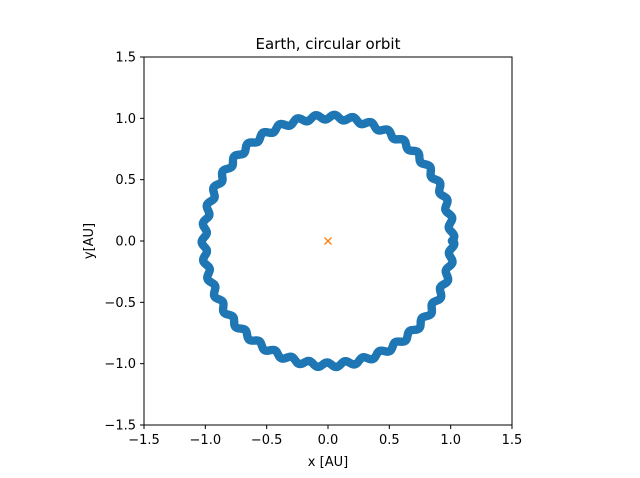  I want to click on chart-title: Earth, circular orbit, so click(328, 44).